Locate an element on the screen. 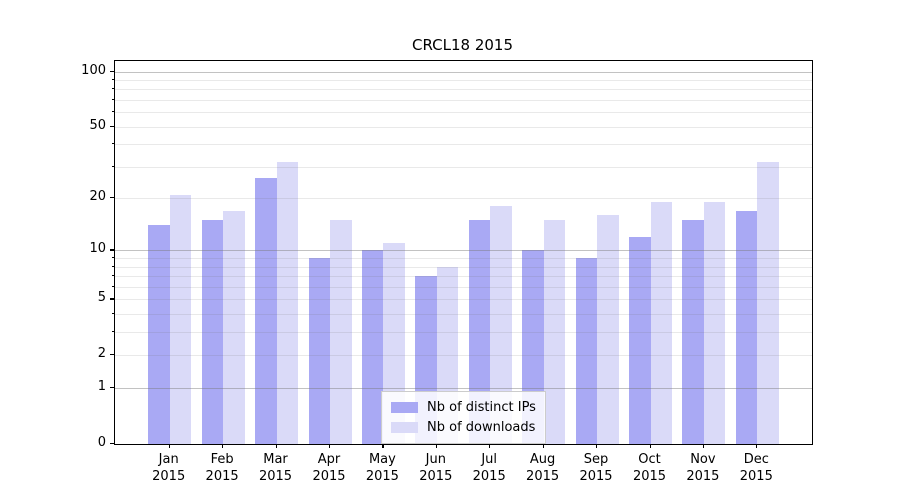 This screenshot has width=900, height=500. bar-nb-of-distinct-ips-nov is located at coordinates (693, 332).